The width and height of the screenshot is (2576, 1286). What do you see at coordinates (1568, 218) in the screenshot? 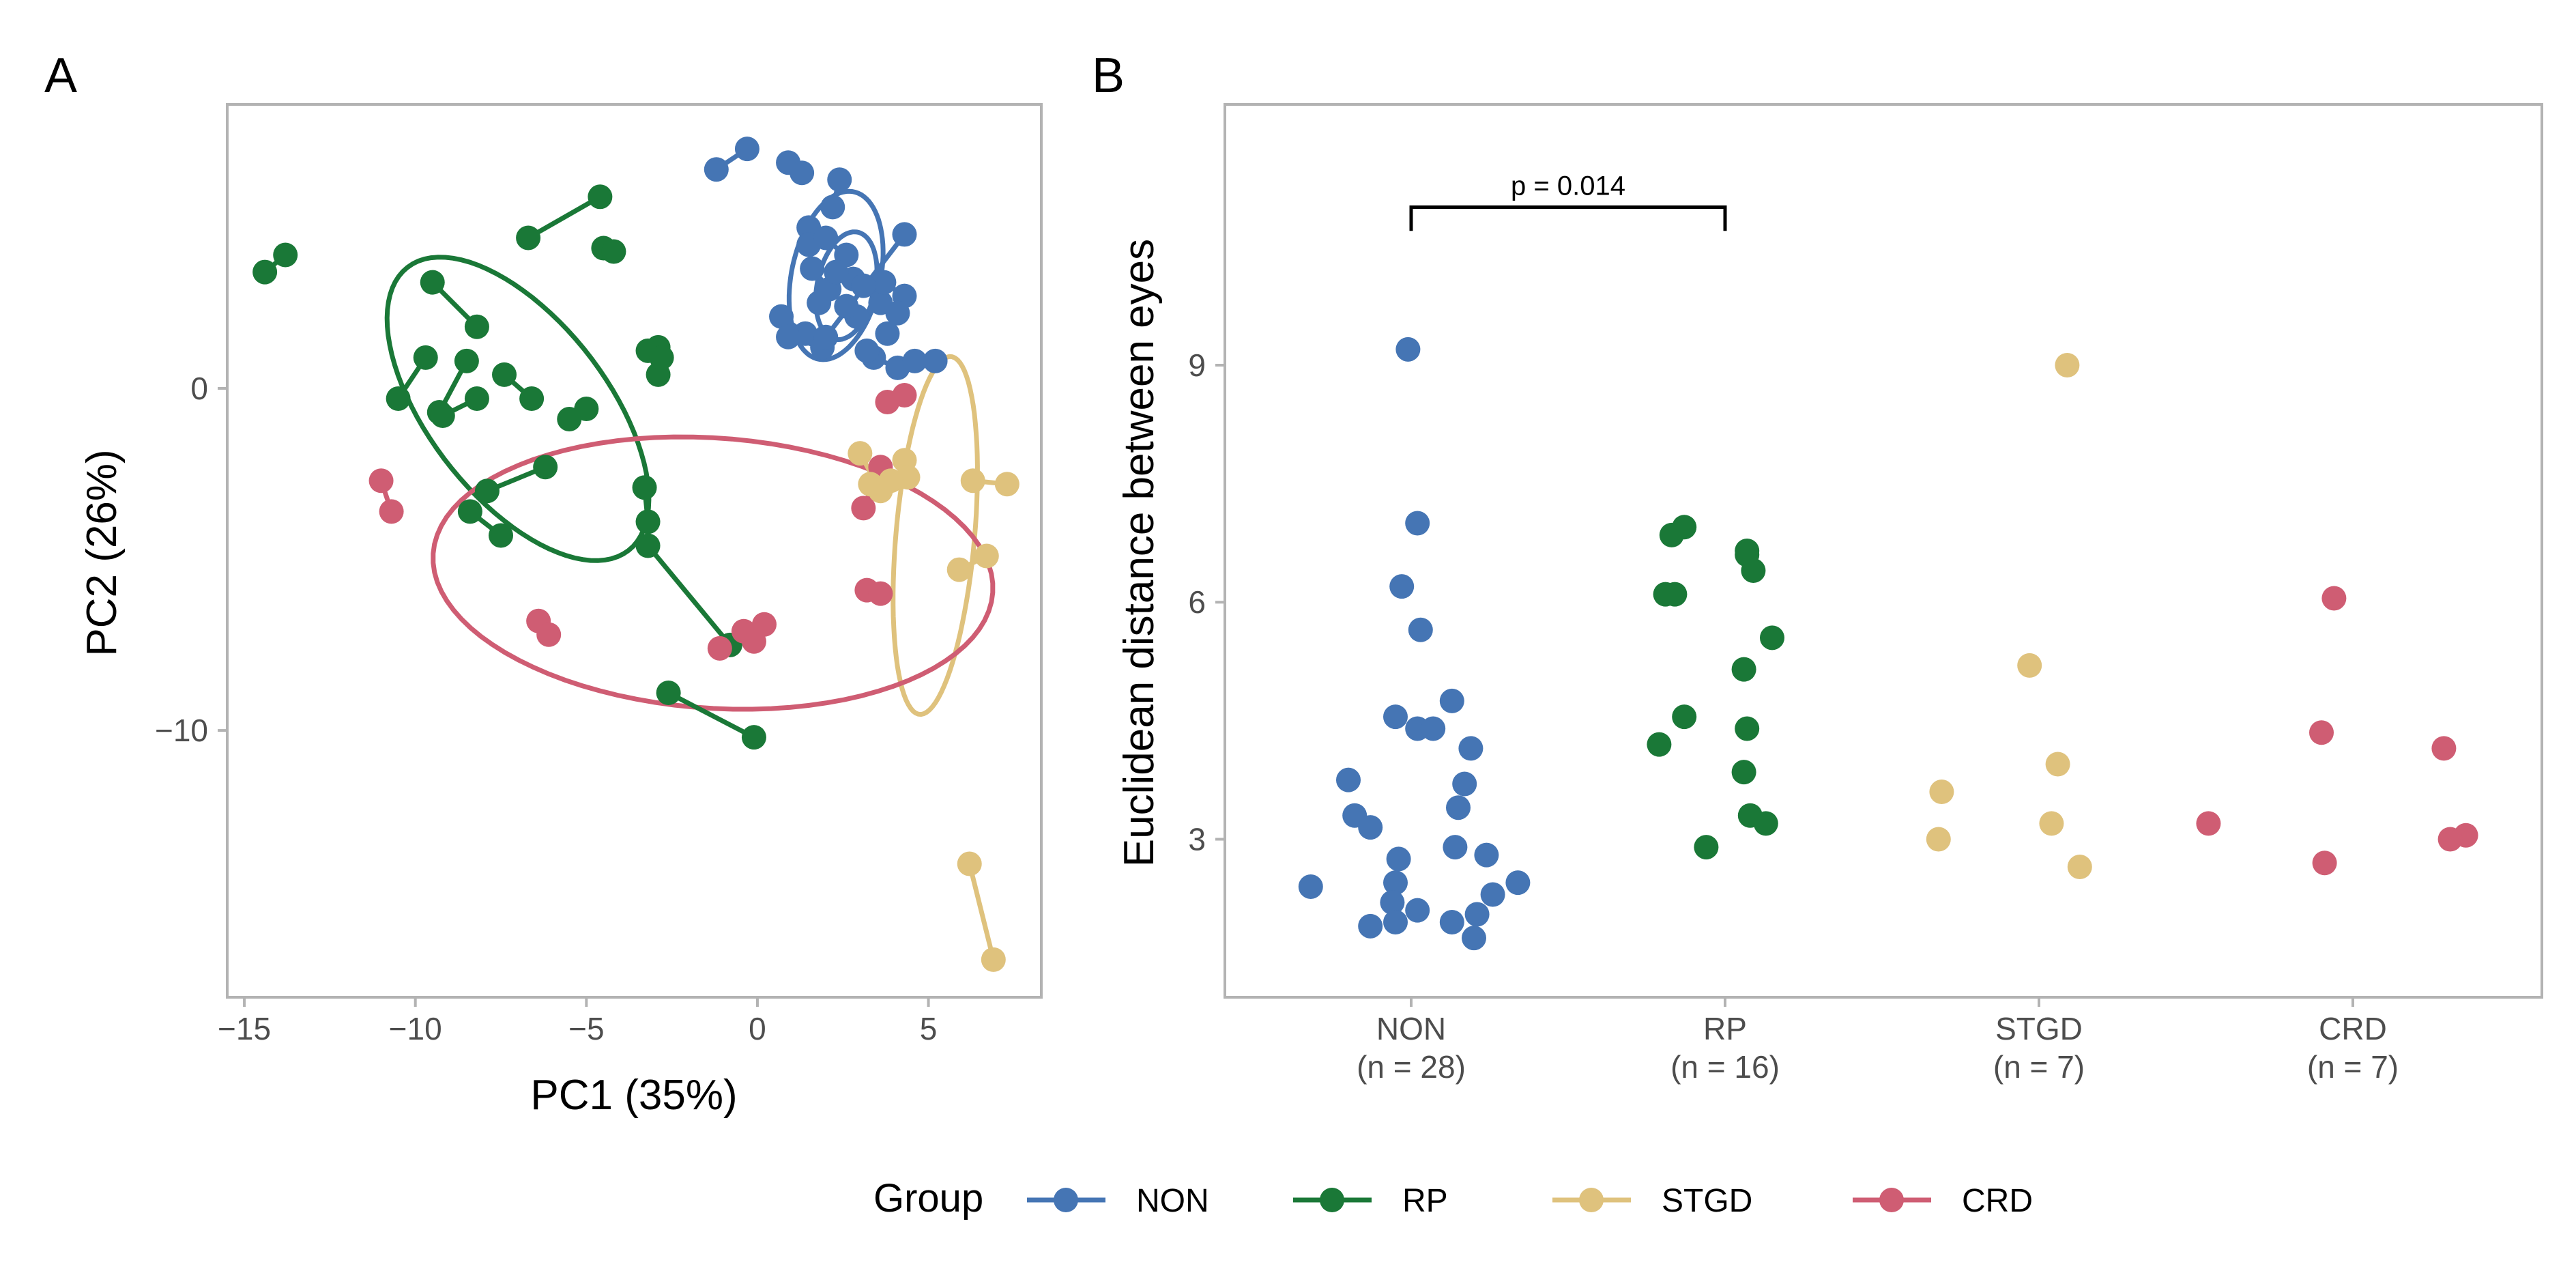
I see `significance-bracket-line` at bounding box center [1568, 218].